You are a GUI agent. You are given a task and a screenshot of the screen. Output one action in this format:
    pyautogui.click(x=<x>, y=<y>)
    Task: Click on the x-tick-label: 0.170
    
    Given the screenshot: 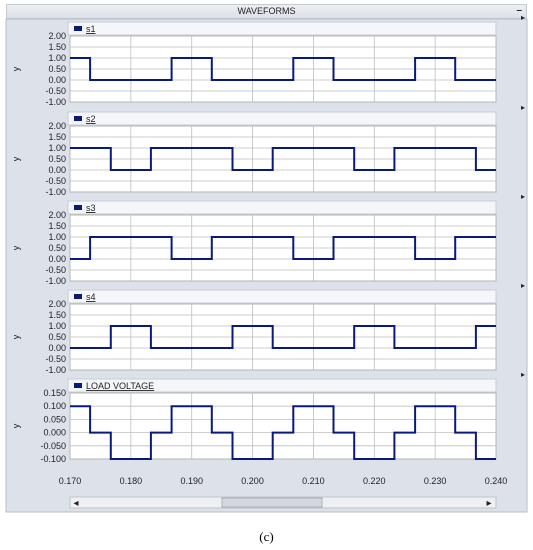 What is the action you would take?
    pyautogui.click(x=70, y=481)
    